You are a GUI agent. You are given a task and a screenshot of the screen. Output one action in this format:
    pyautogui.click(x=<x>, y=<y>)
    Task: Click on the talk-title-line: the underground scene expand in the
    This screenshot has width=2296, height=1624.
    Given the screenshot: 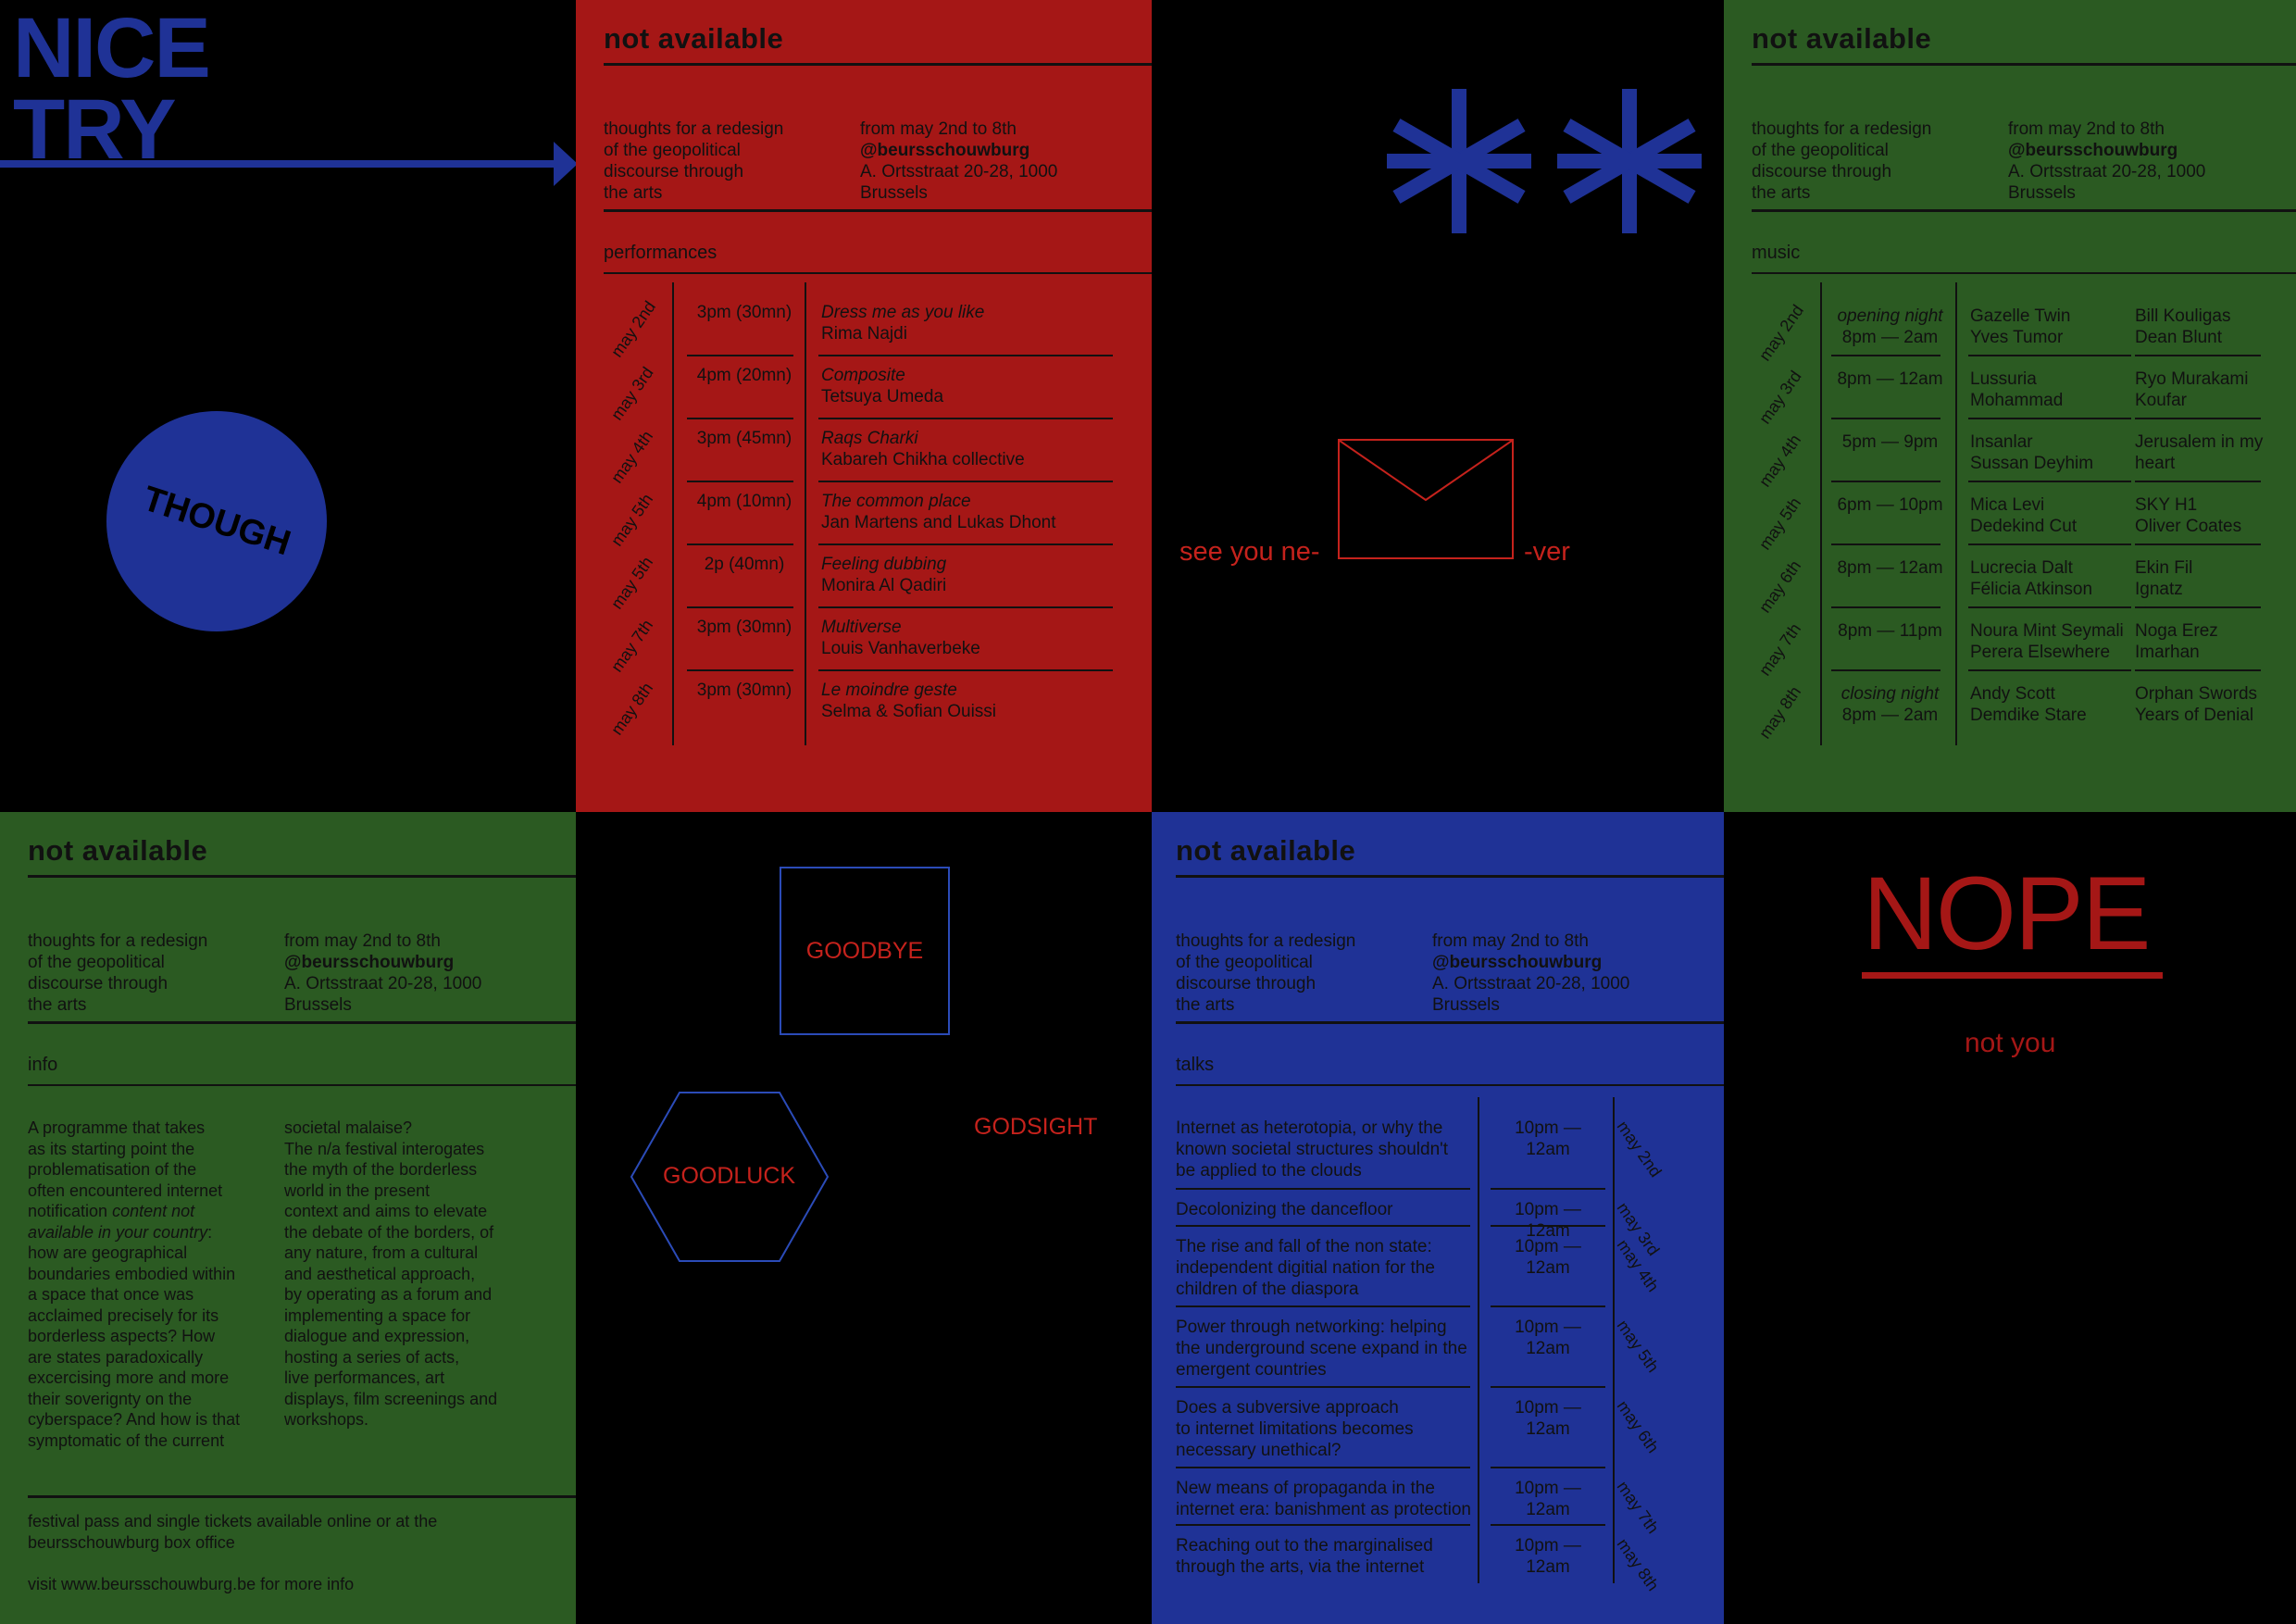 What is the action you would take?
    pyautogui.click(x=1321, y=1348)
    